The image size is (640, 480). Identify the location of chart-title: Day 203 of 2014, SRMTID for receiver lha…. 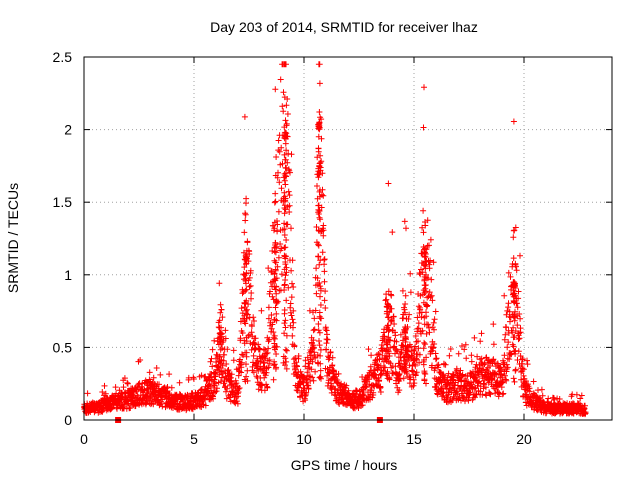
(344, 27).